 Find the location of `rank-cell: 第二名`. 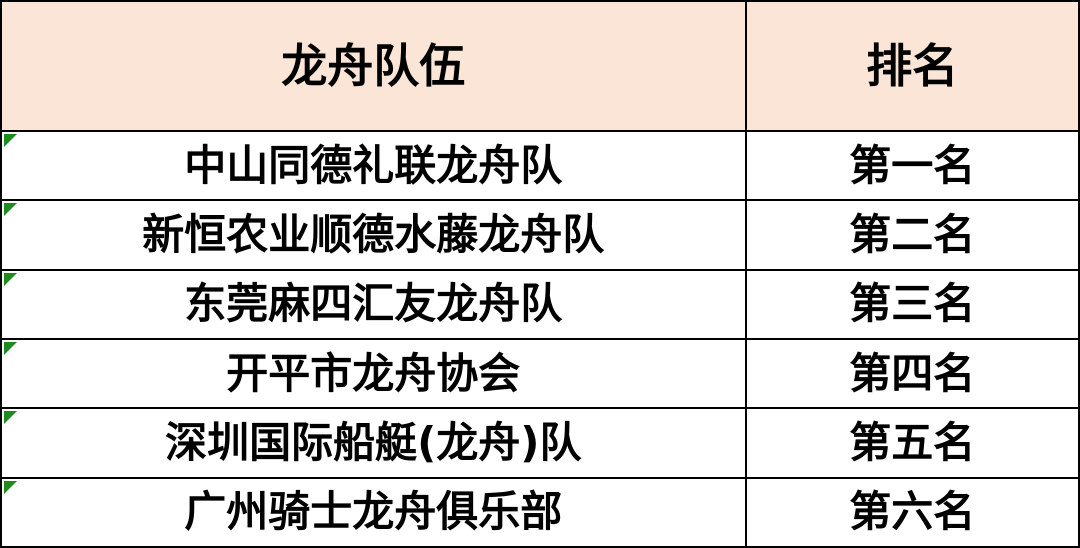

rank-cell: 第二名 is located at coordinates (912, 234).